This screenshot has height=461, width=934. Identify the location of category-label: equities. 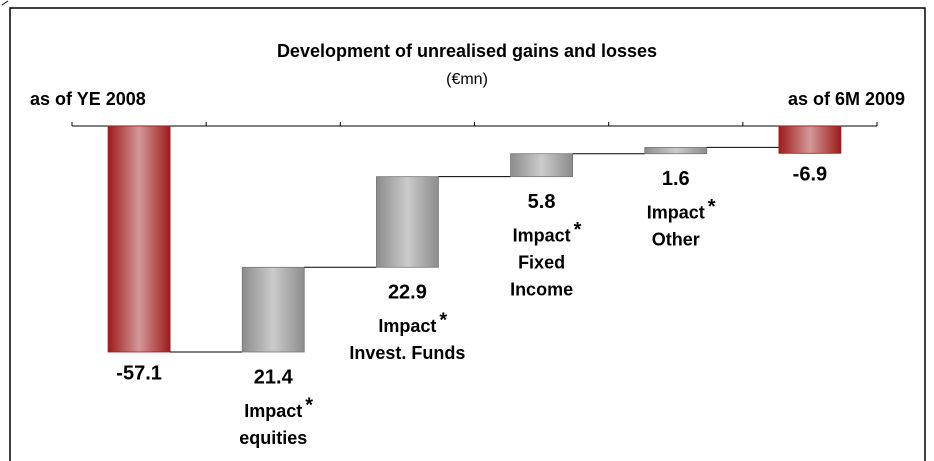
(273, 438).